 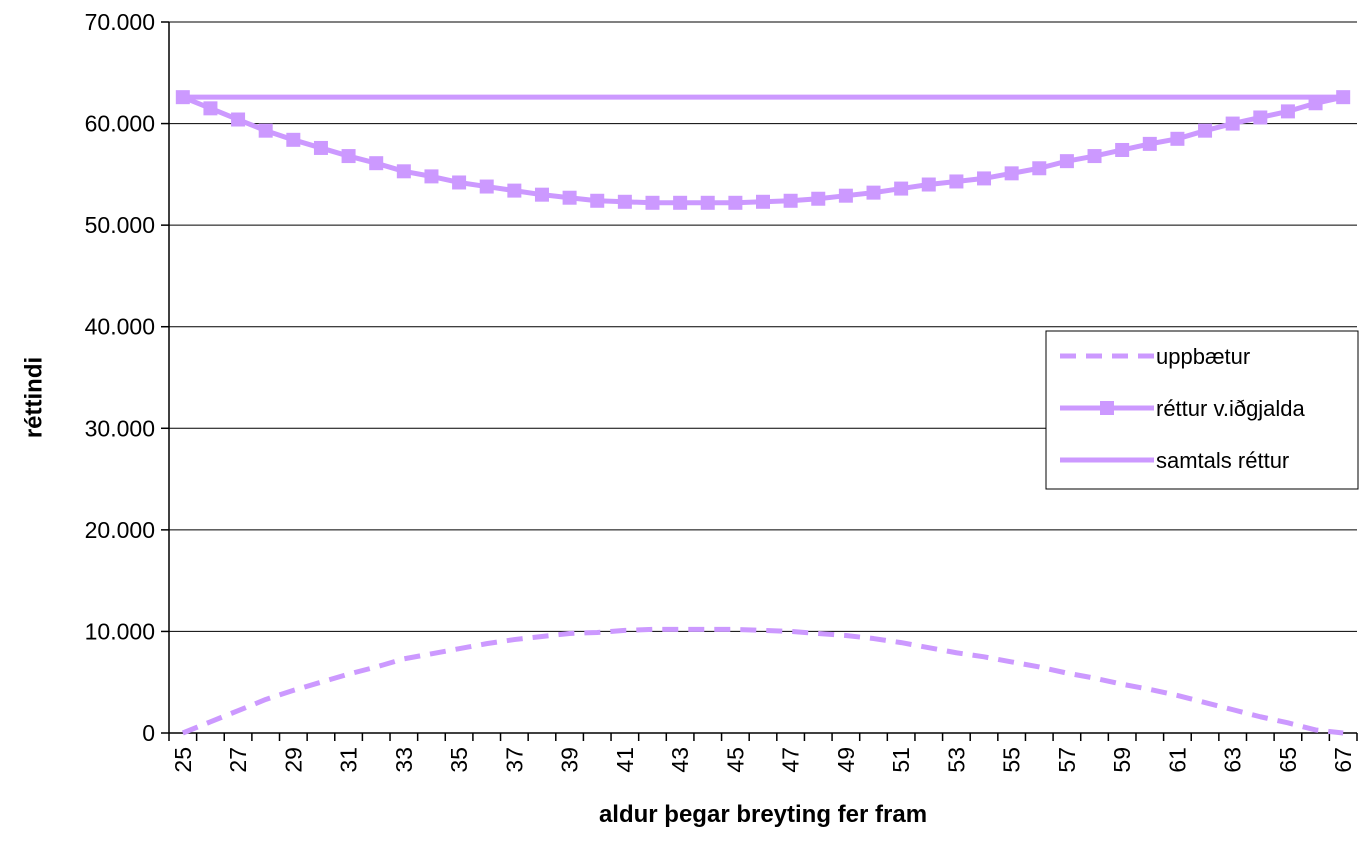 What do you see at coordinates (846, 760) in the screenshot?
I see `x-tick-label: 49` at bounding box center [846, 760].